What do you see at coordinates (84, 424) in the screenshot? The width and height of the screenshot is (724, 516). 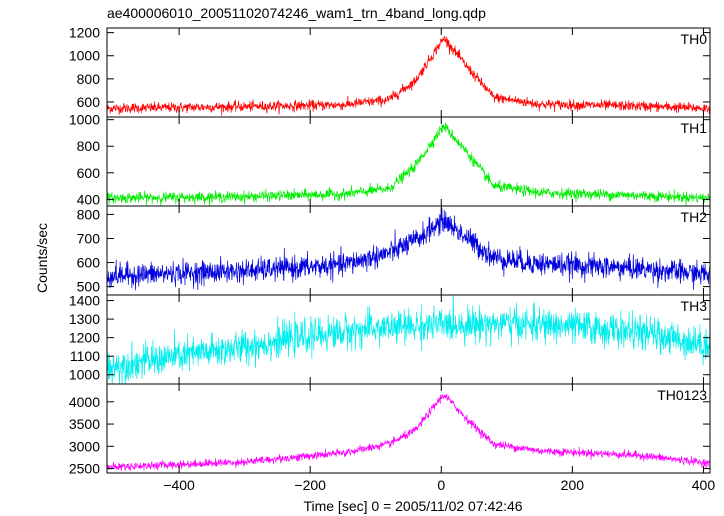 I see `y-tick-label: 3500` at bounding box center [84, 424].